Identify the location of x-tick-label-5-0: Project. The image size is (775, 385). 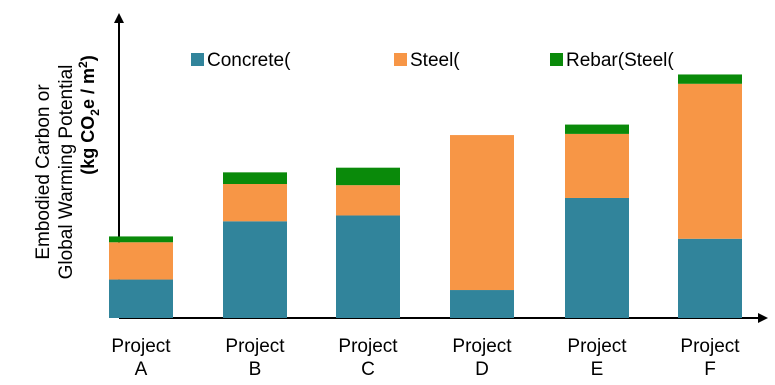
(710, 346).